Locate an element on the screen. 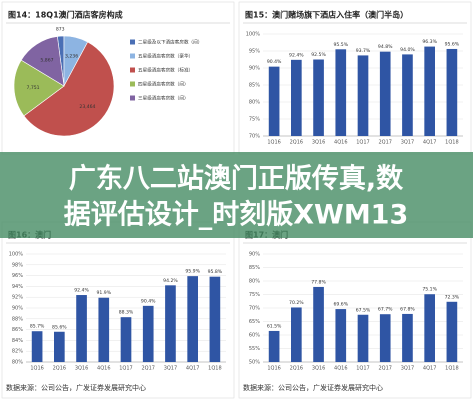 The height and width of the screenshot is (400, 473). overlay-text: 广东八二站澳门正版传真,数 is located at coordinates (236, 179).